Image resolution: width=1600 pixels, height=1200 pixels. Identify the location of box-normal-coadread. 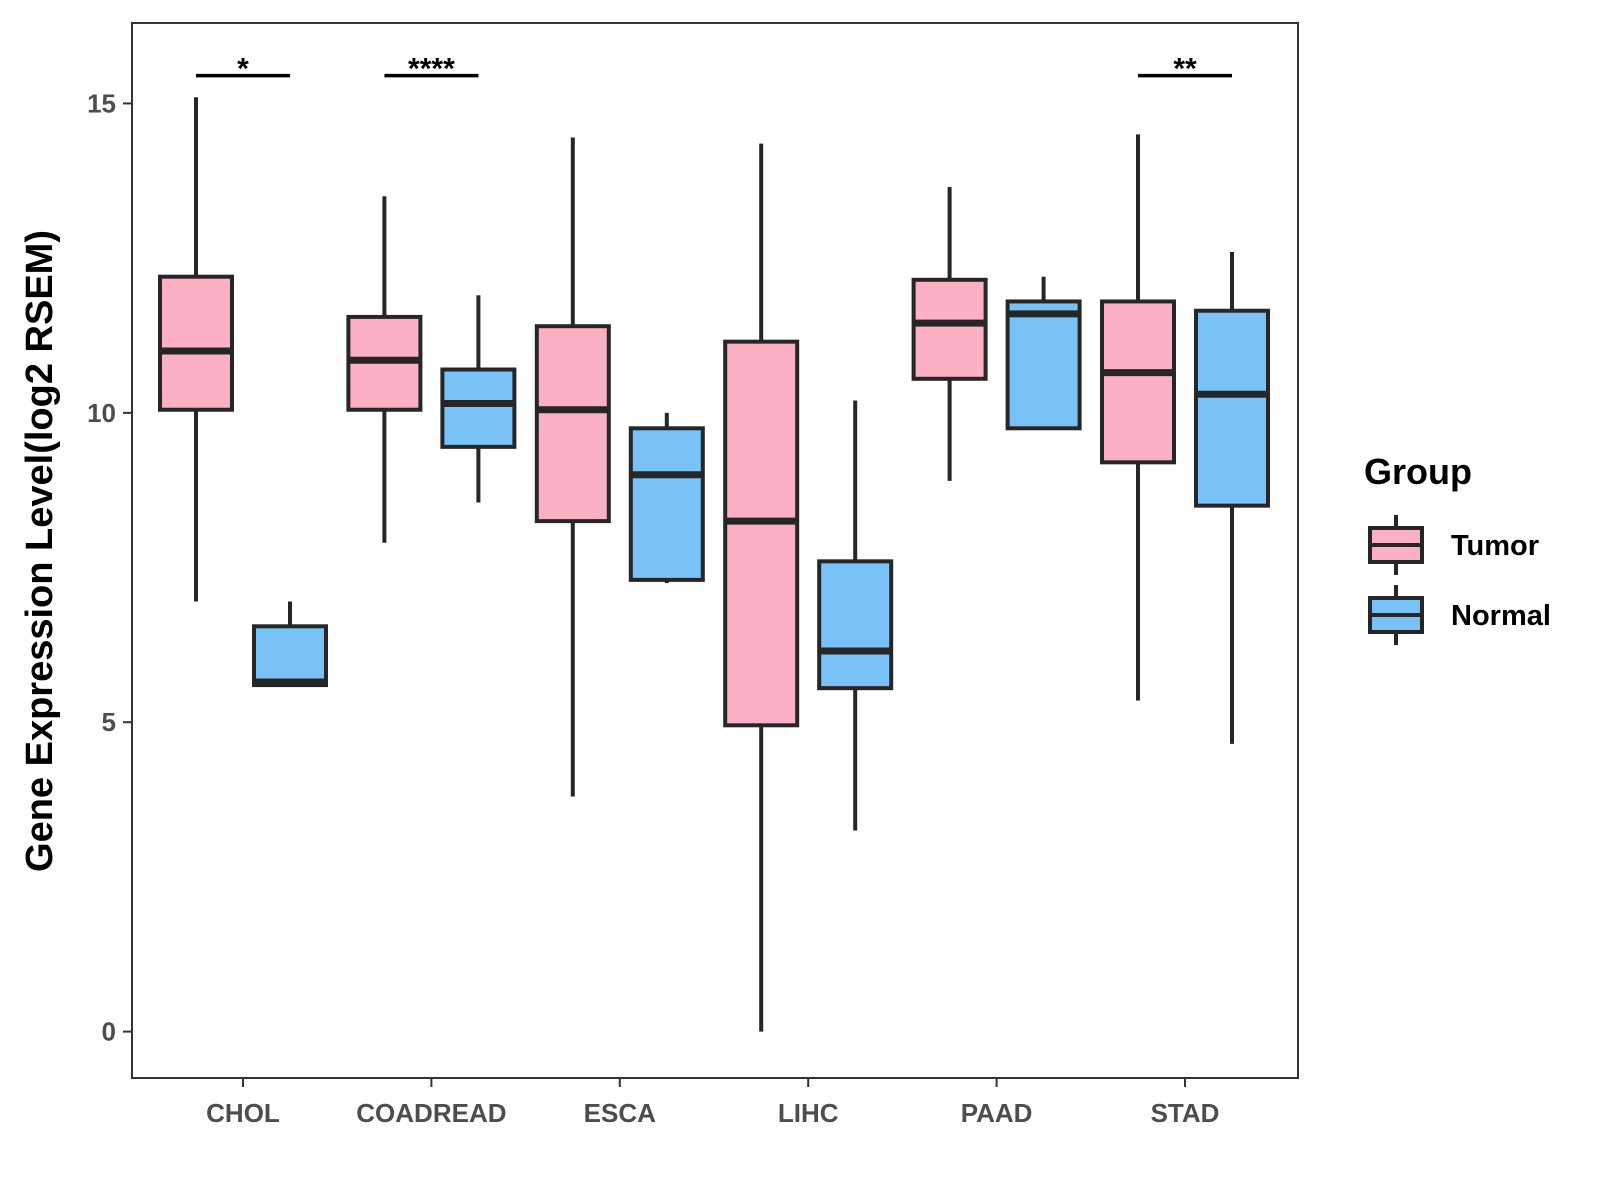
(478, 399).